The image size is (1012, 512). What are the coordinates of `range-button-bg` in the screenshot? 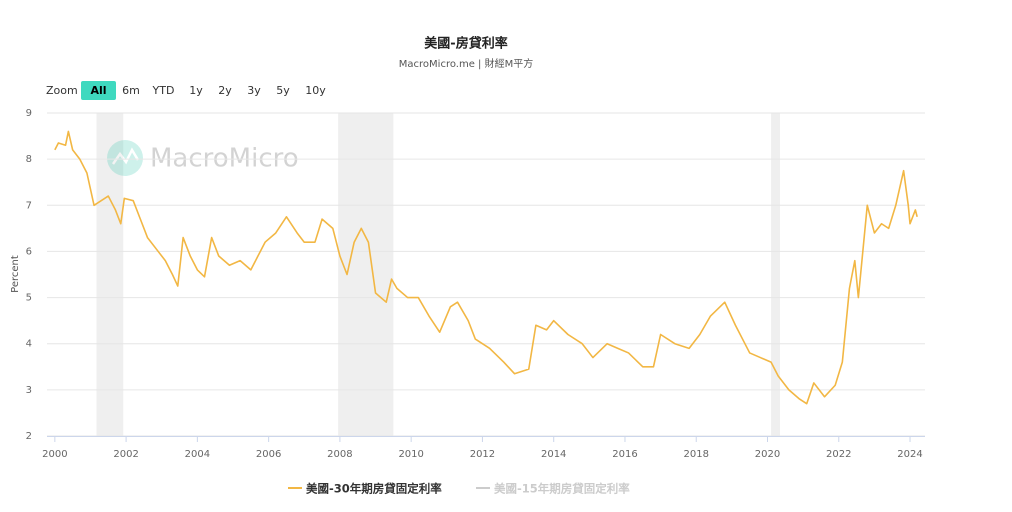 It's located at (98, 90).